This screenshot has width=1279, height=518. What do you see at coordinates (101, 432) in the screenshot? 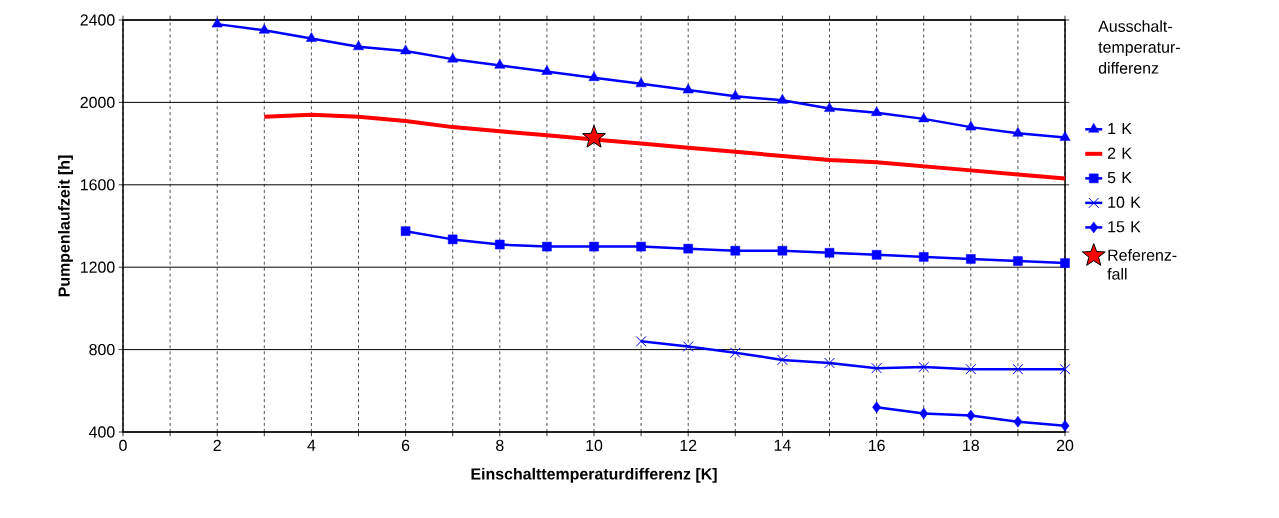
I see `y-tick-label: 400` at bounding box center [101, 432].